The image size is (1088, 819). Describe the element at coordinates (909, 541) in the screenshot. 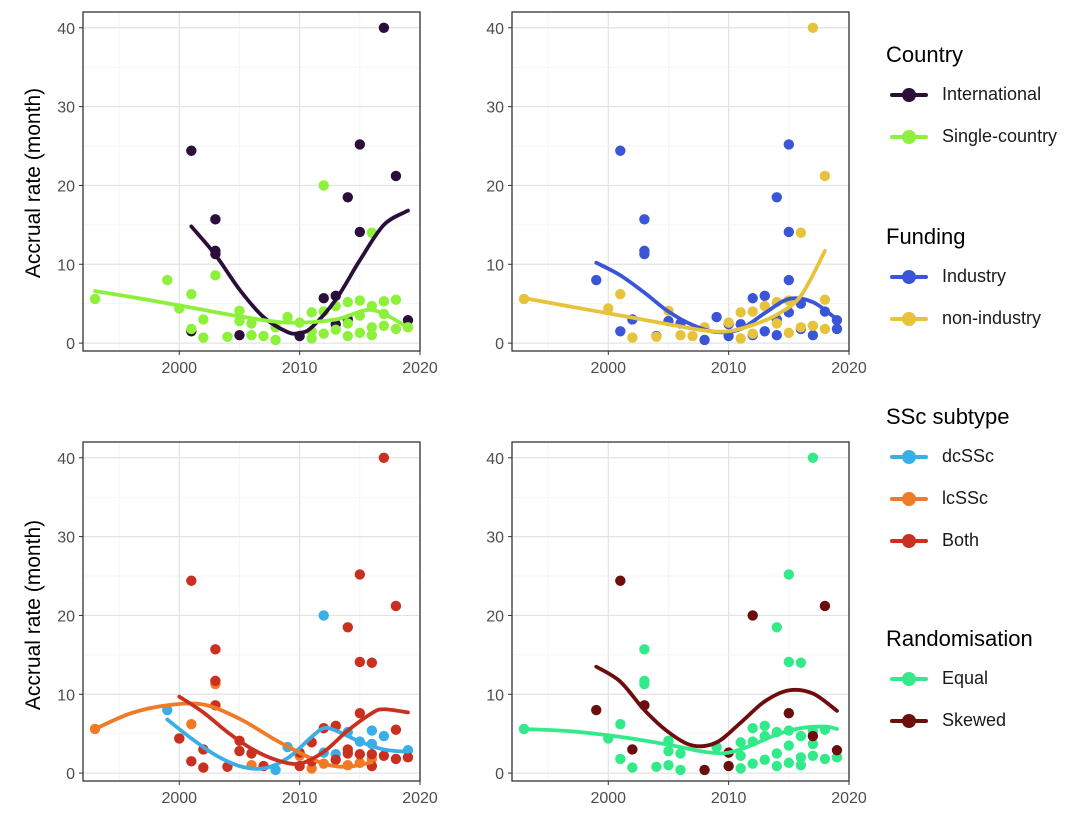

I see `legend-dot-both` at that location.